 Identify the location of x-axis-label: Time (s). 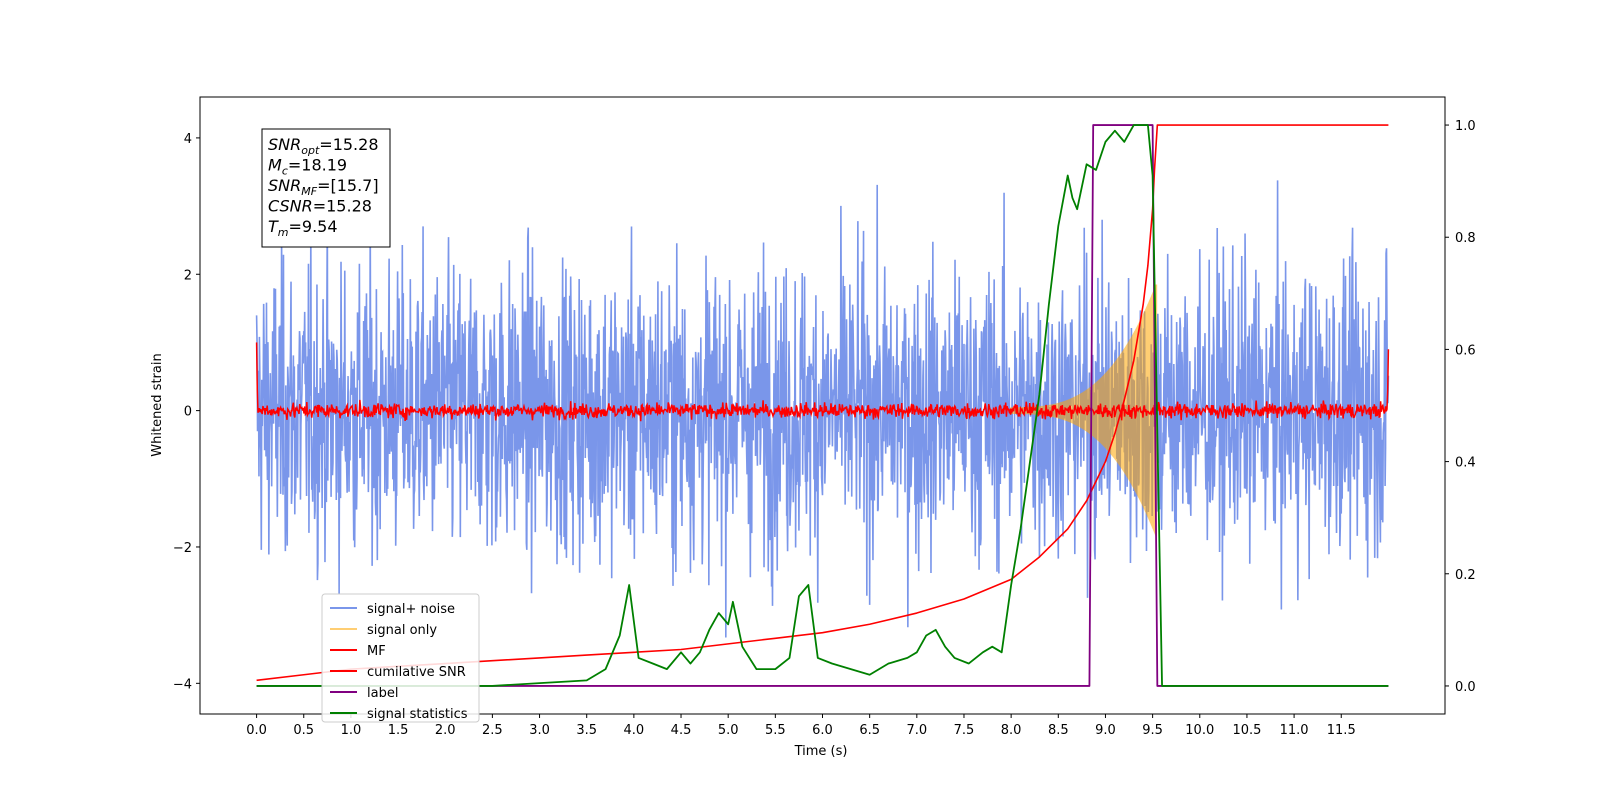
(821, 751).